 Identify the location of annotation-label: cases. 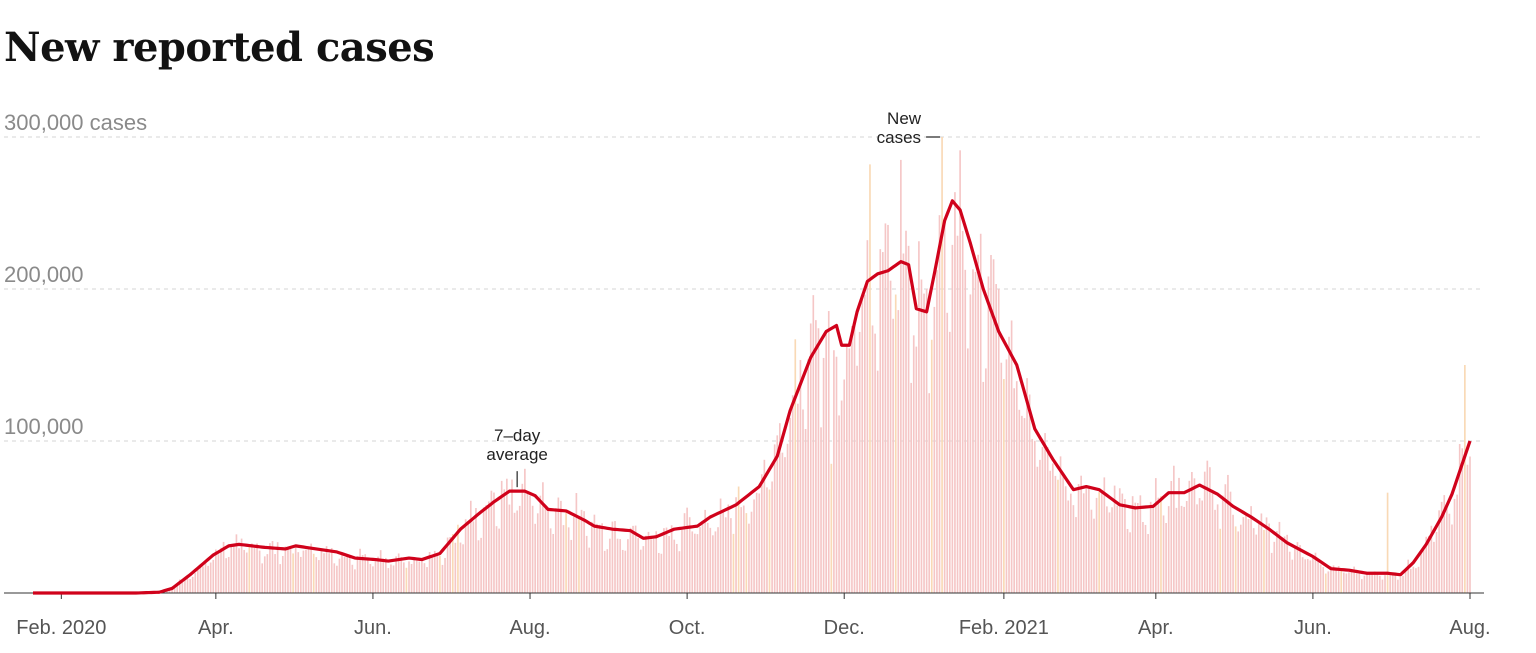
(899, 137).